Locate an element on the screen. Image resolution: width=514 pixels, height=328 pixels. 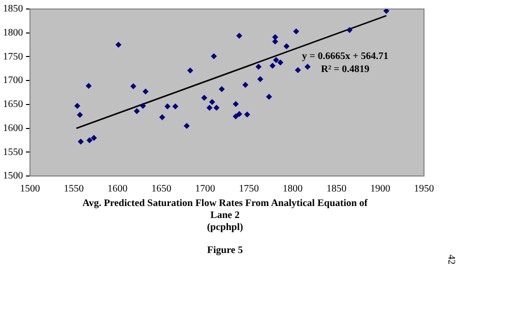
y-tick-label: 1850 is located at coordinates (13, 9).